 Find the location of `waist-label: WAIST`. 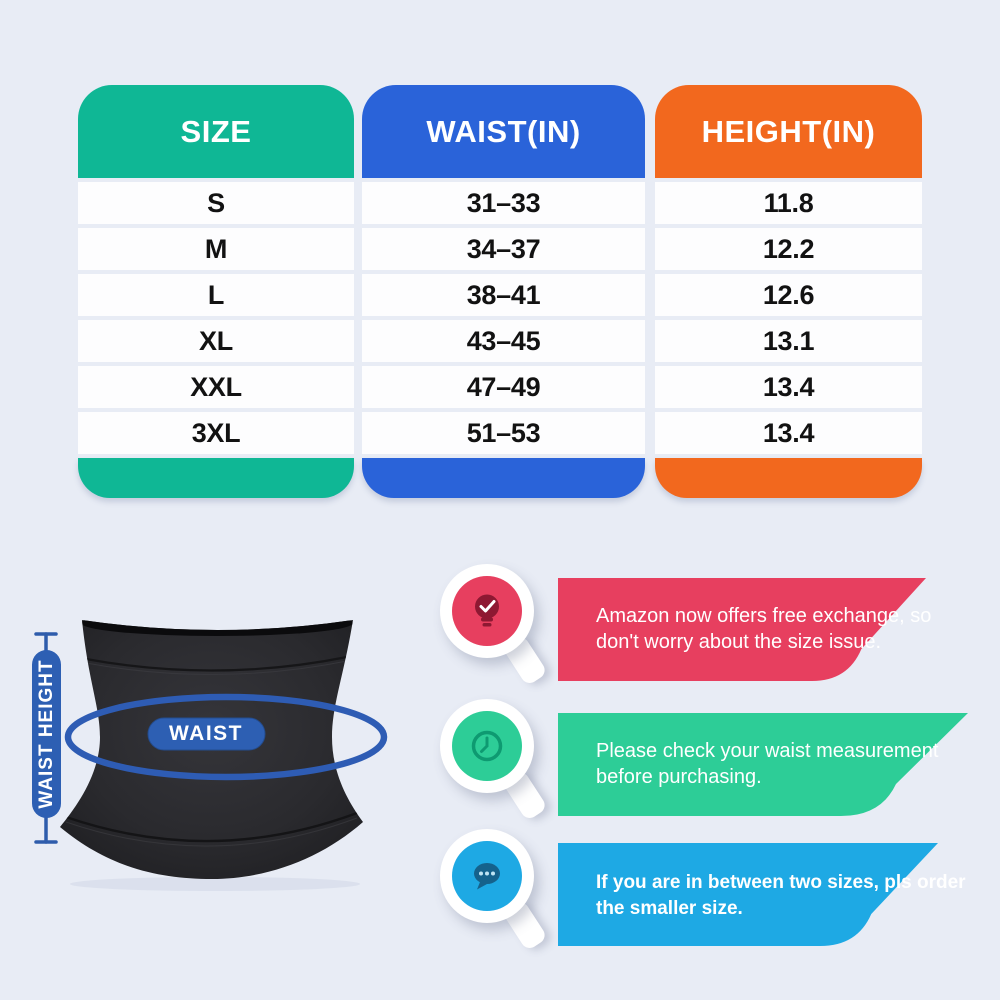

waist-label: WAIST is located at coordinates (206, 733).